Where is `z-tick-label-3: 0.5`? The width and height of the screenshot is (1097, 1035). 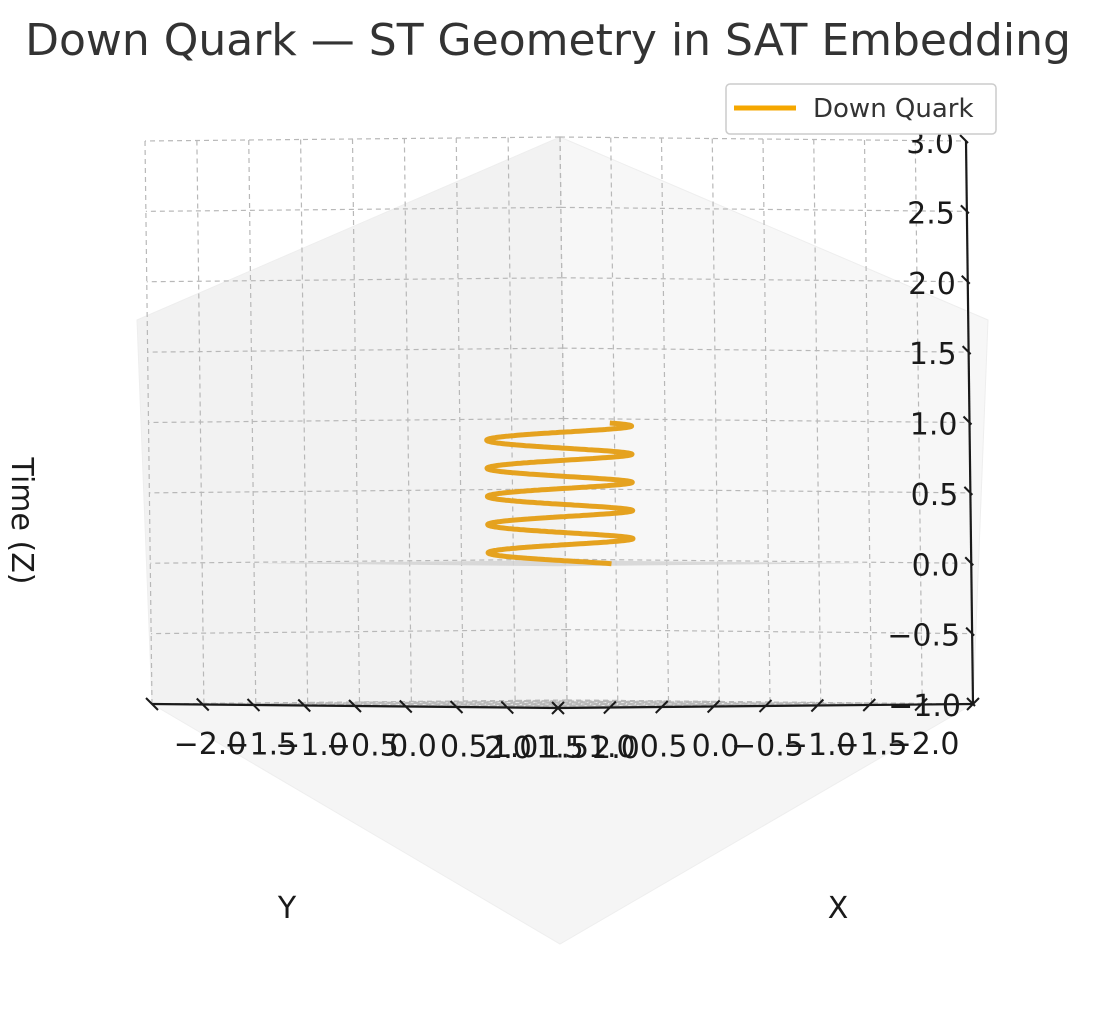
z-tick-label-3: 0.5 is located at coordinates (935, 495).